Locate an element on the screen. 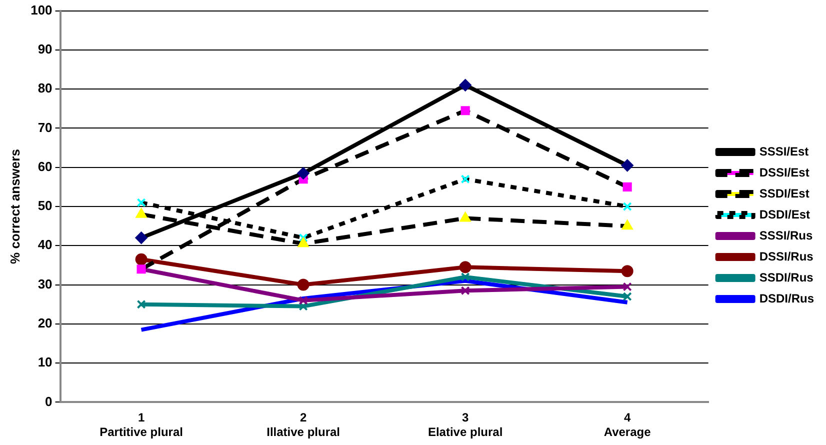  x-tick-label: 2 Illative plural is located at coordinates (303, 425).